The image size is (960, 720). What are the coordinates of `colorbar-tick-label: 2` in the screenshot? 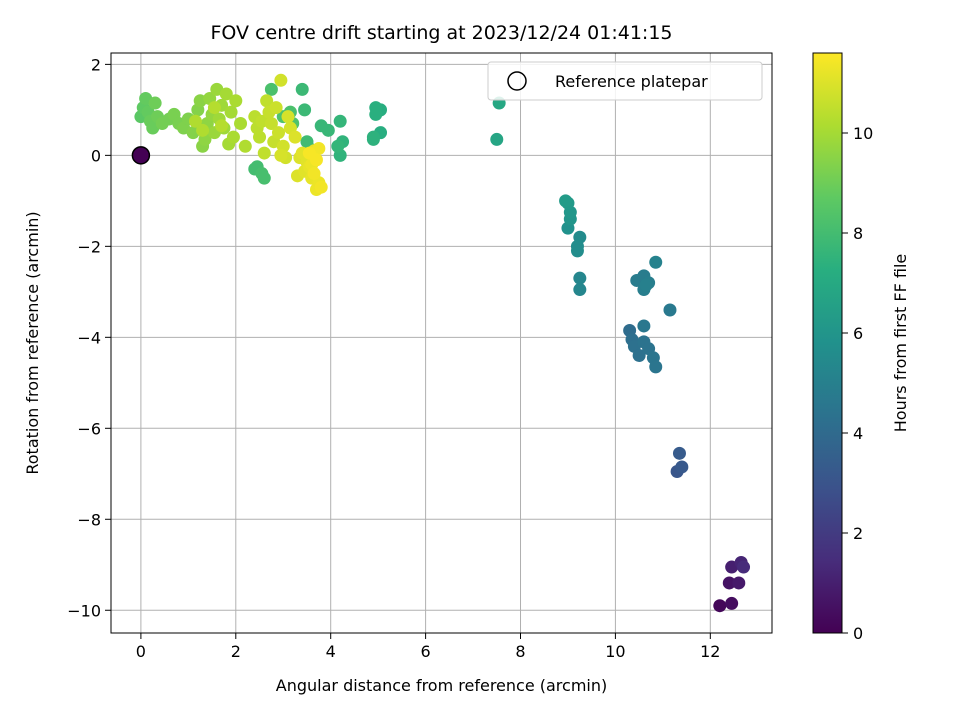 It's located at (858, 533).